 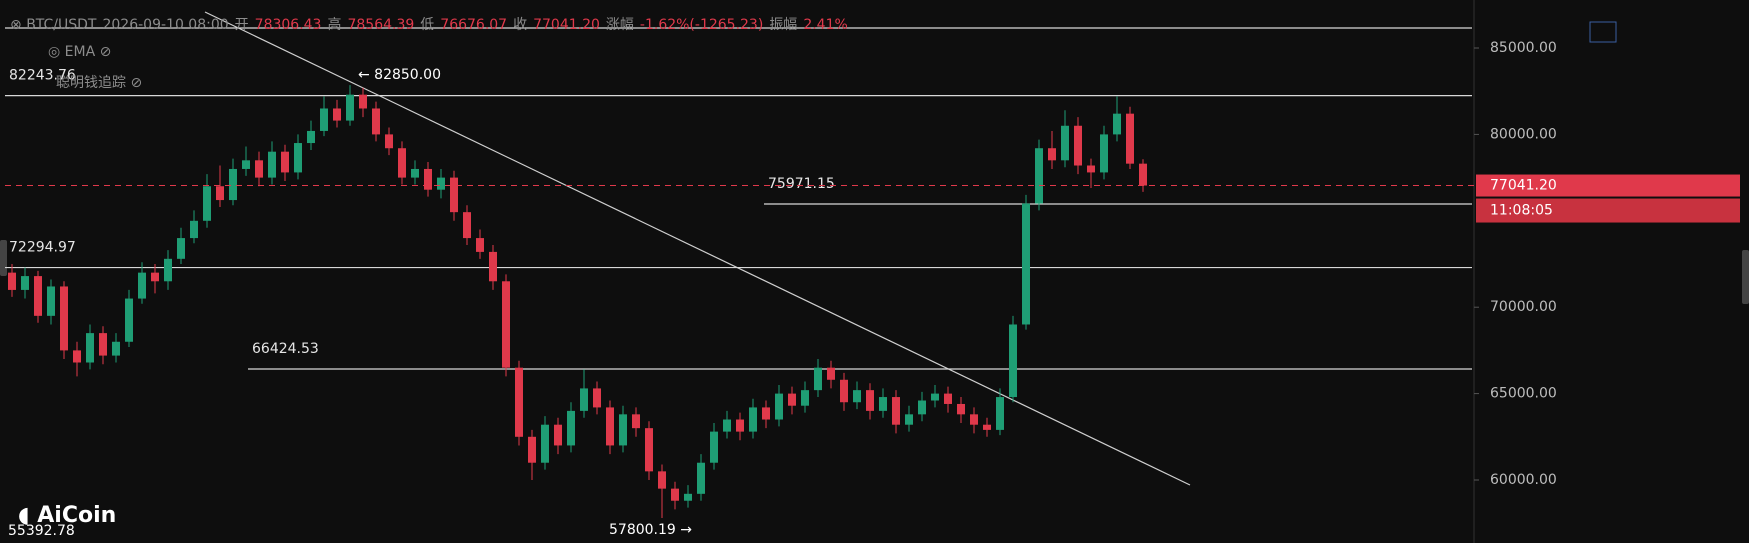 I want to click on y-tick-label: 60000.00, so click(x=1523, y=480).